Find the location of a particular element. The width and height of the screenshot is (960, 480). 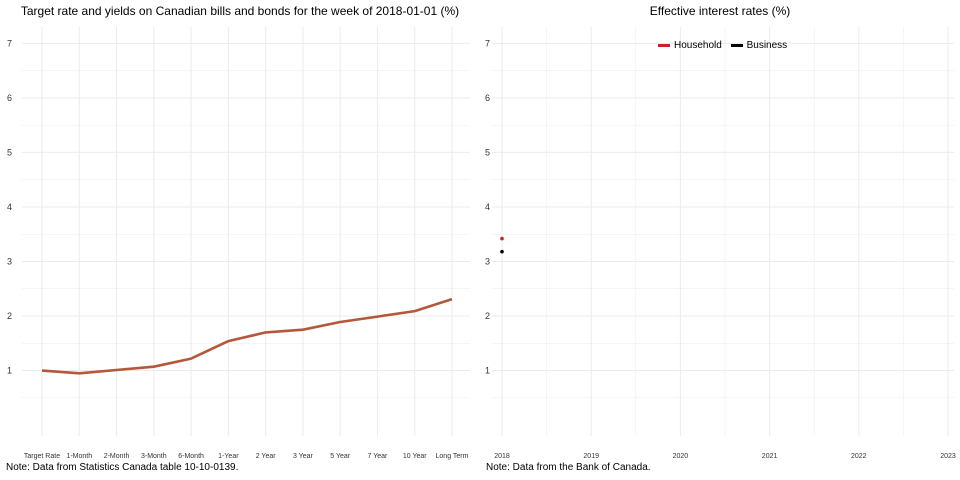

x-tick-label: Target Rate is located at coordinates (42, 456).